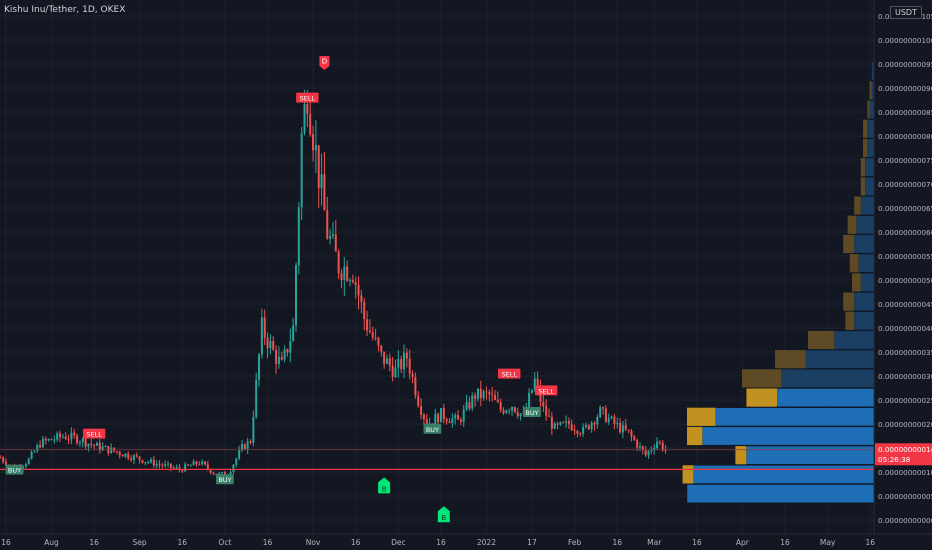  I want to click on price-tick-label: 0.0000000008000, so click(905, 136).